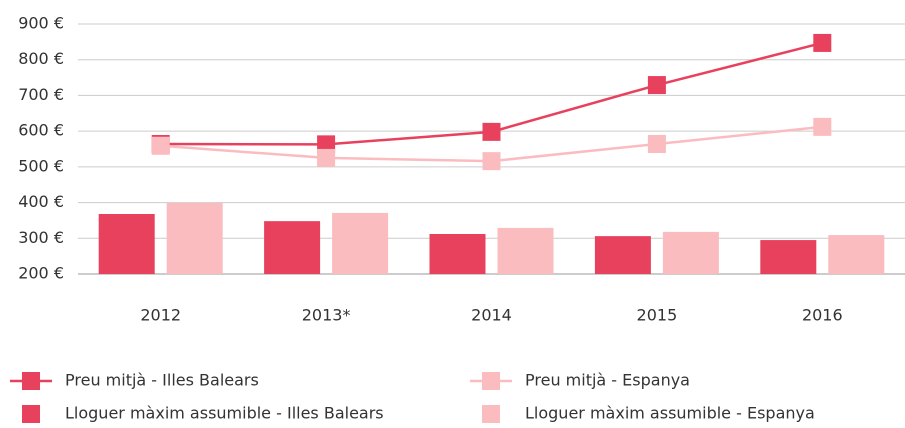  Describe the element at coordinates (224, 413) in the screenshot. I see `legend-label: Lloguer màxim assumible - Illes Balears` at that location.